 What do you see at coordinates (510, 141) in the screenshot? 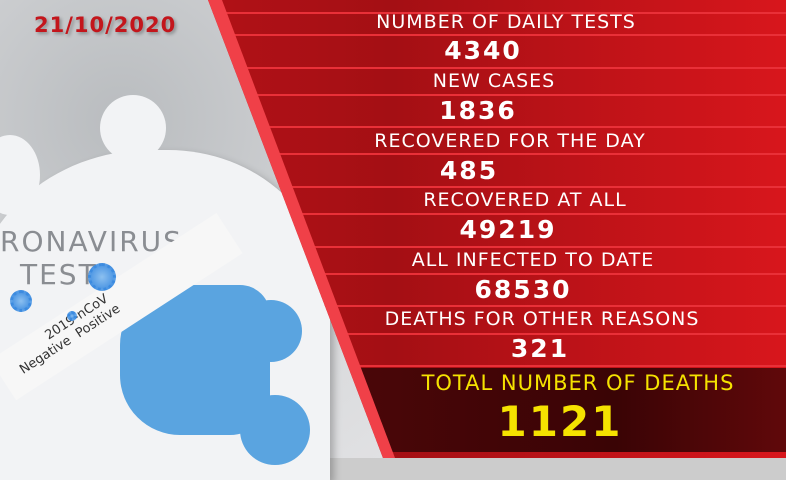
I see `stat-label-recovered-day: RECOVERED FOR THE DAY` at bounding box center [510, 141].